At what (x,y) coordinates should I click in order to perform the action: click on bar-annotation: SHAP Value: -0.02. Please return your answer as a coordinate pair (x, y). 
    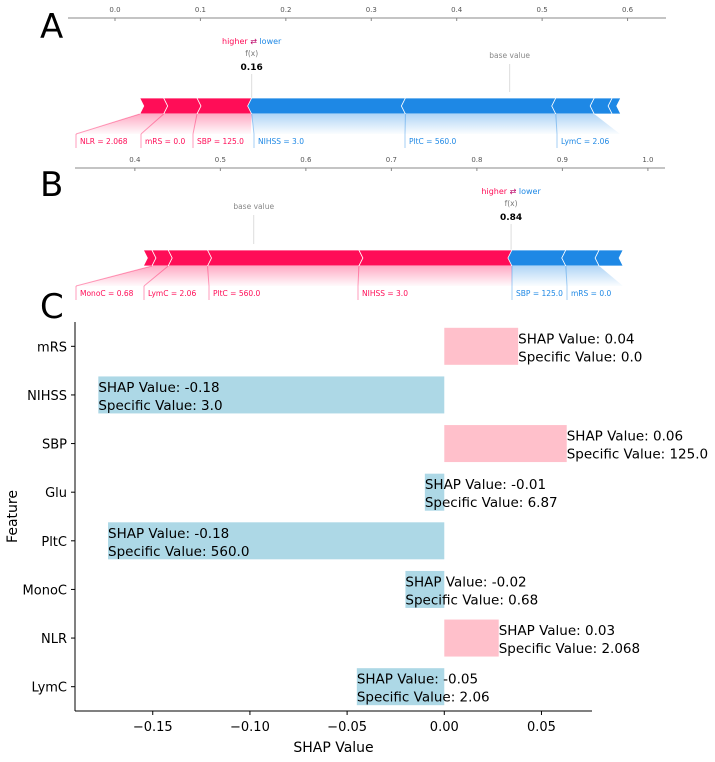
    Looking at the image, I should click on (465, 582).